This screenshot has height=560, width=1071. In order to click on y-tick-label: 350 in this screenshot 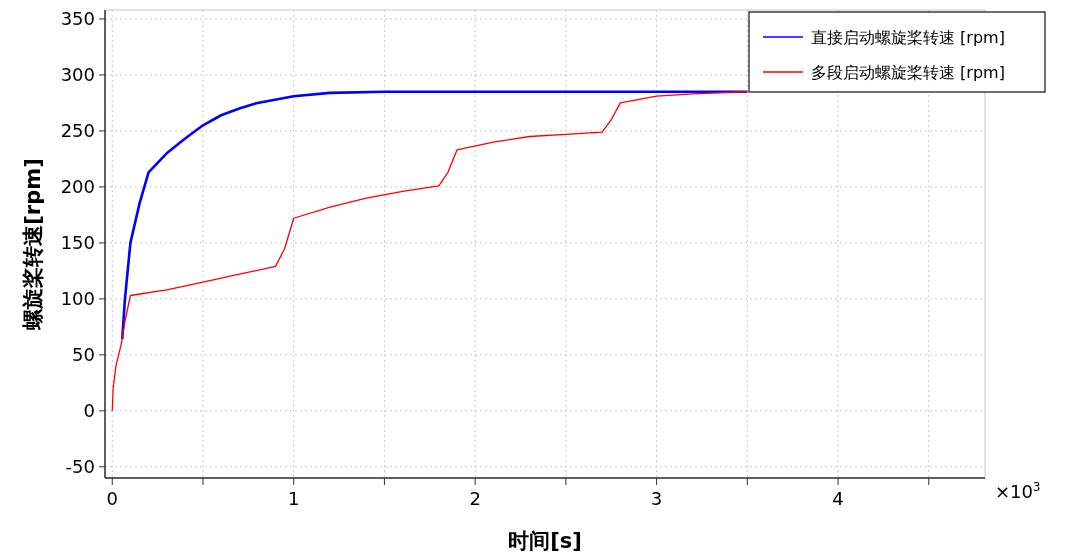, I will do `click(77, 19)`.